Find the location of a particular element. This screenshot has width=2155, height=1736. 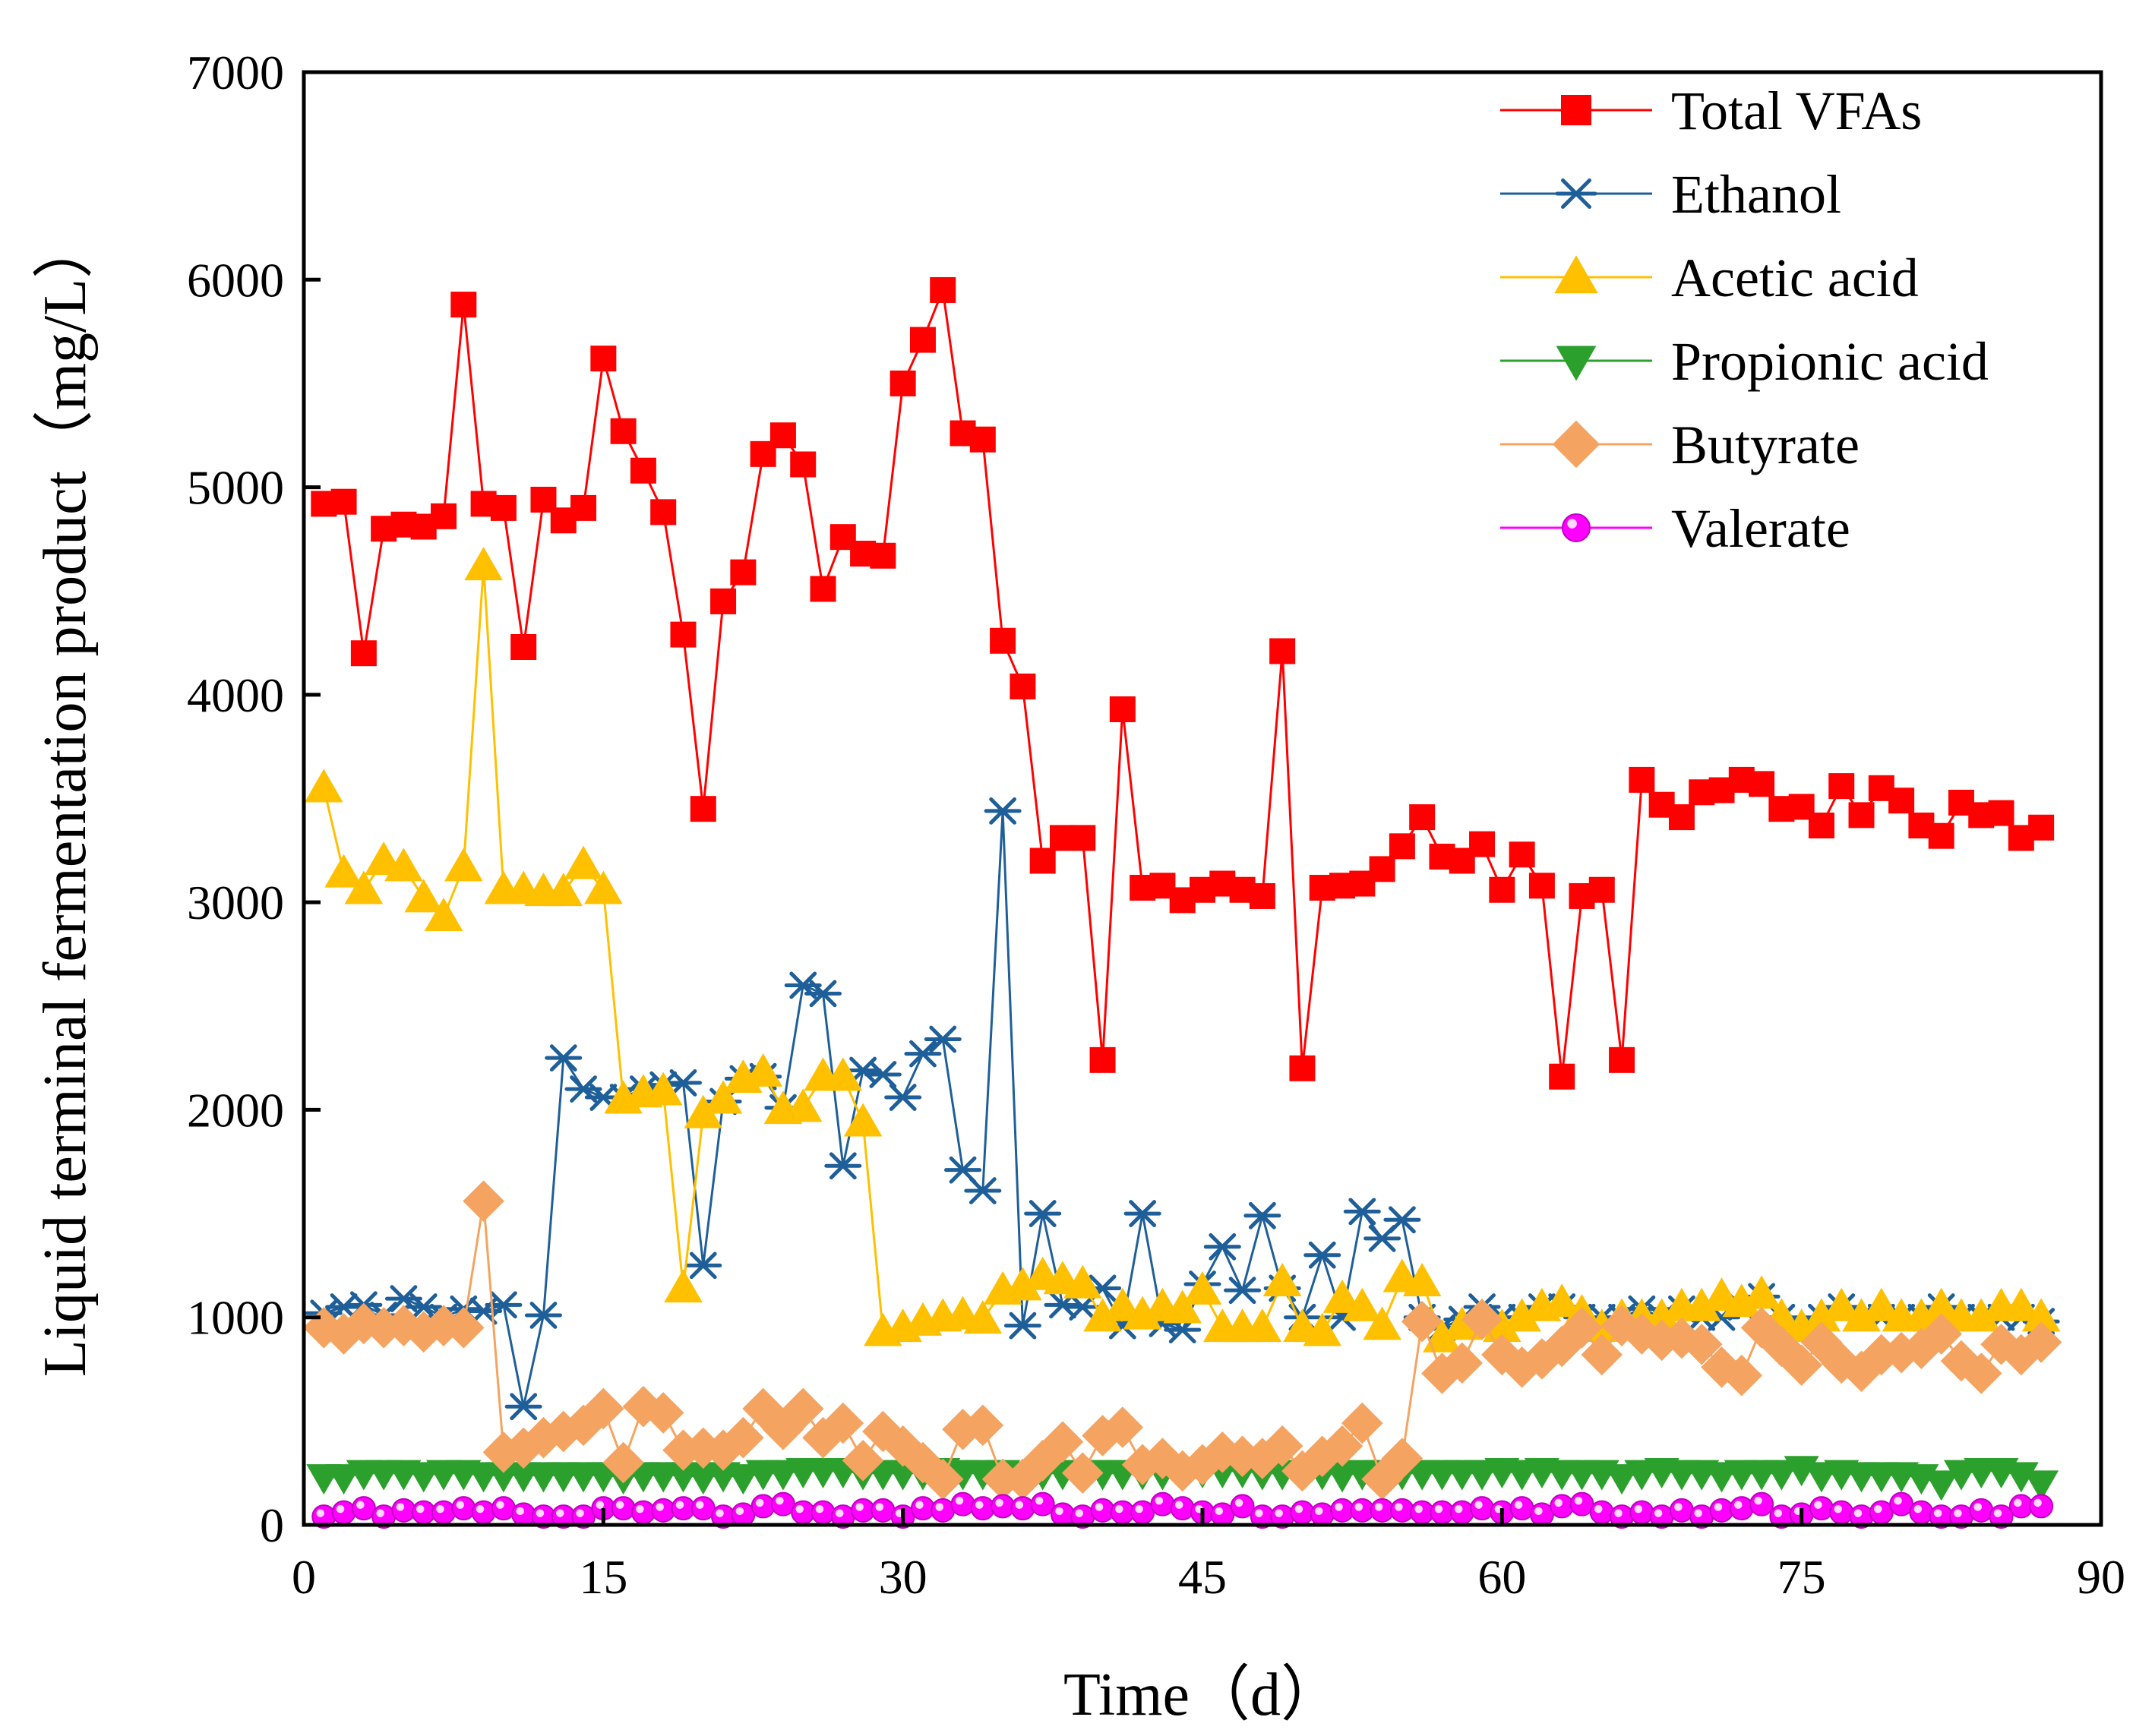

y-tick-label: 4000 is located at coordinates (236, 695).